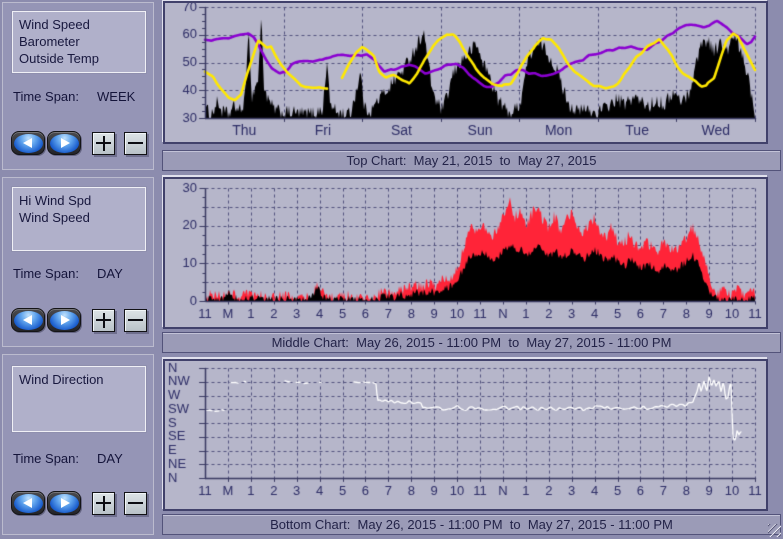  Describe the element at coordinates (79, 399) in the screenshot. I see `bottom-chart-dataset-list: Wind Direction` at that location.